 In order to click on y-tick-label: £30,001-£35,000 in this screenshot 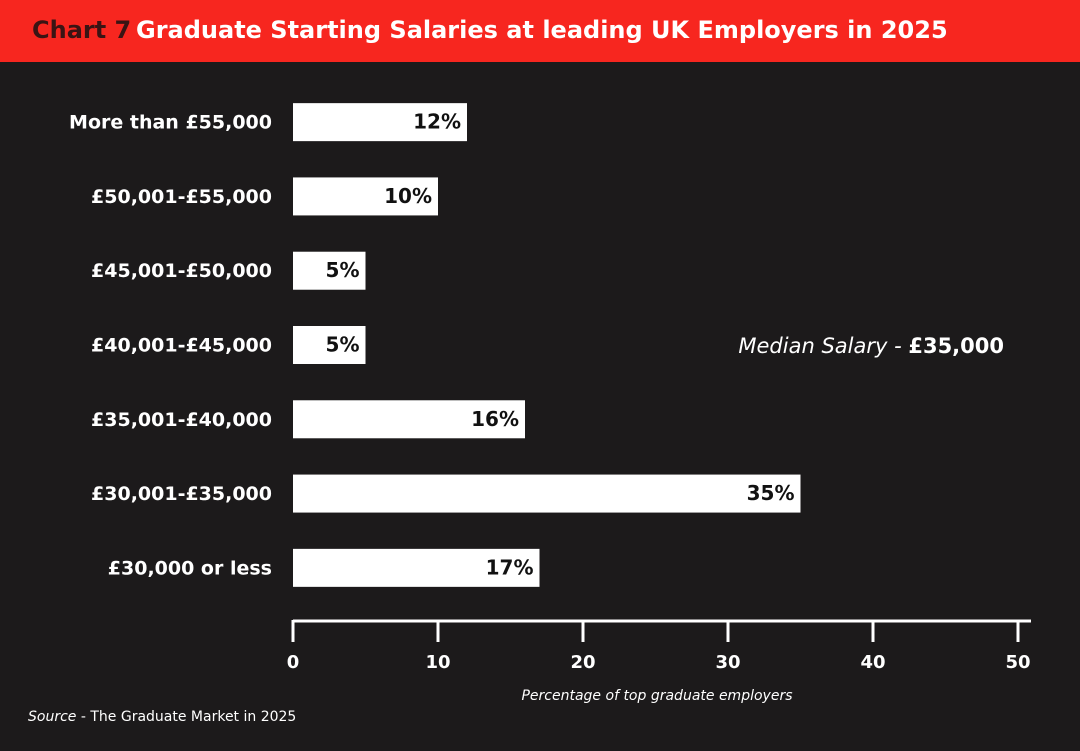, I will do `click(181, 494)`.